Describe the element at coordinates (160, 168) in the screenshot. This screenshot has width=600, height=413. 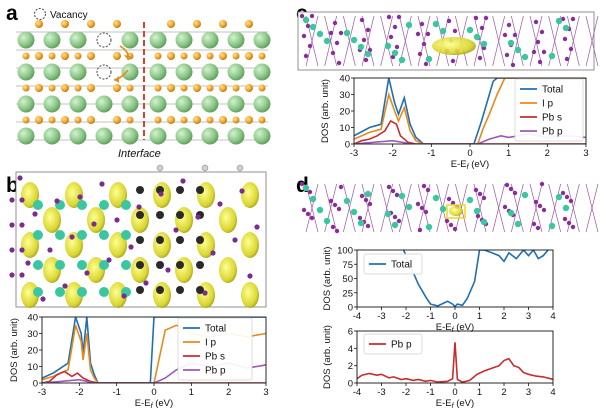
I see `ligand-atom` at that location.